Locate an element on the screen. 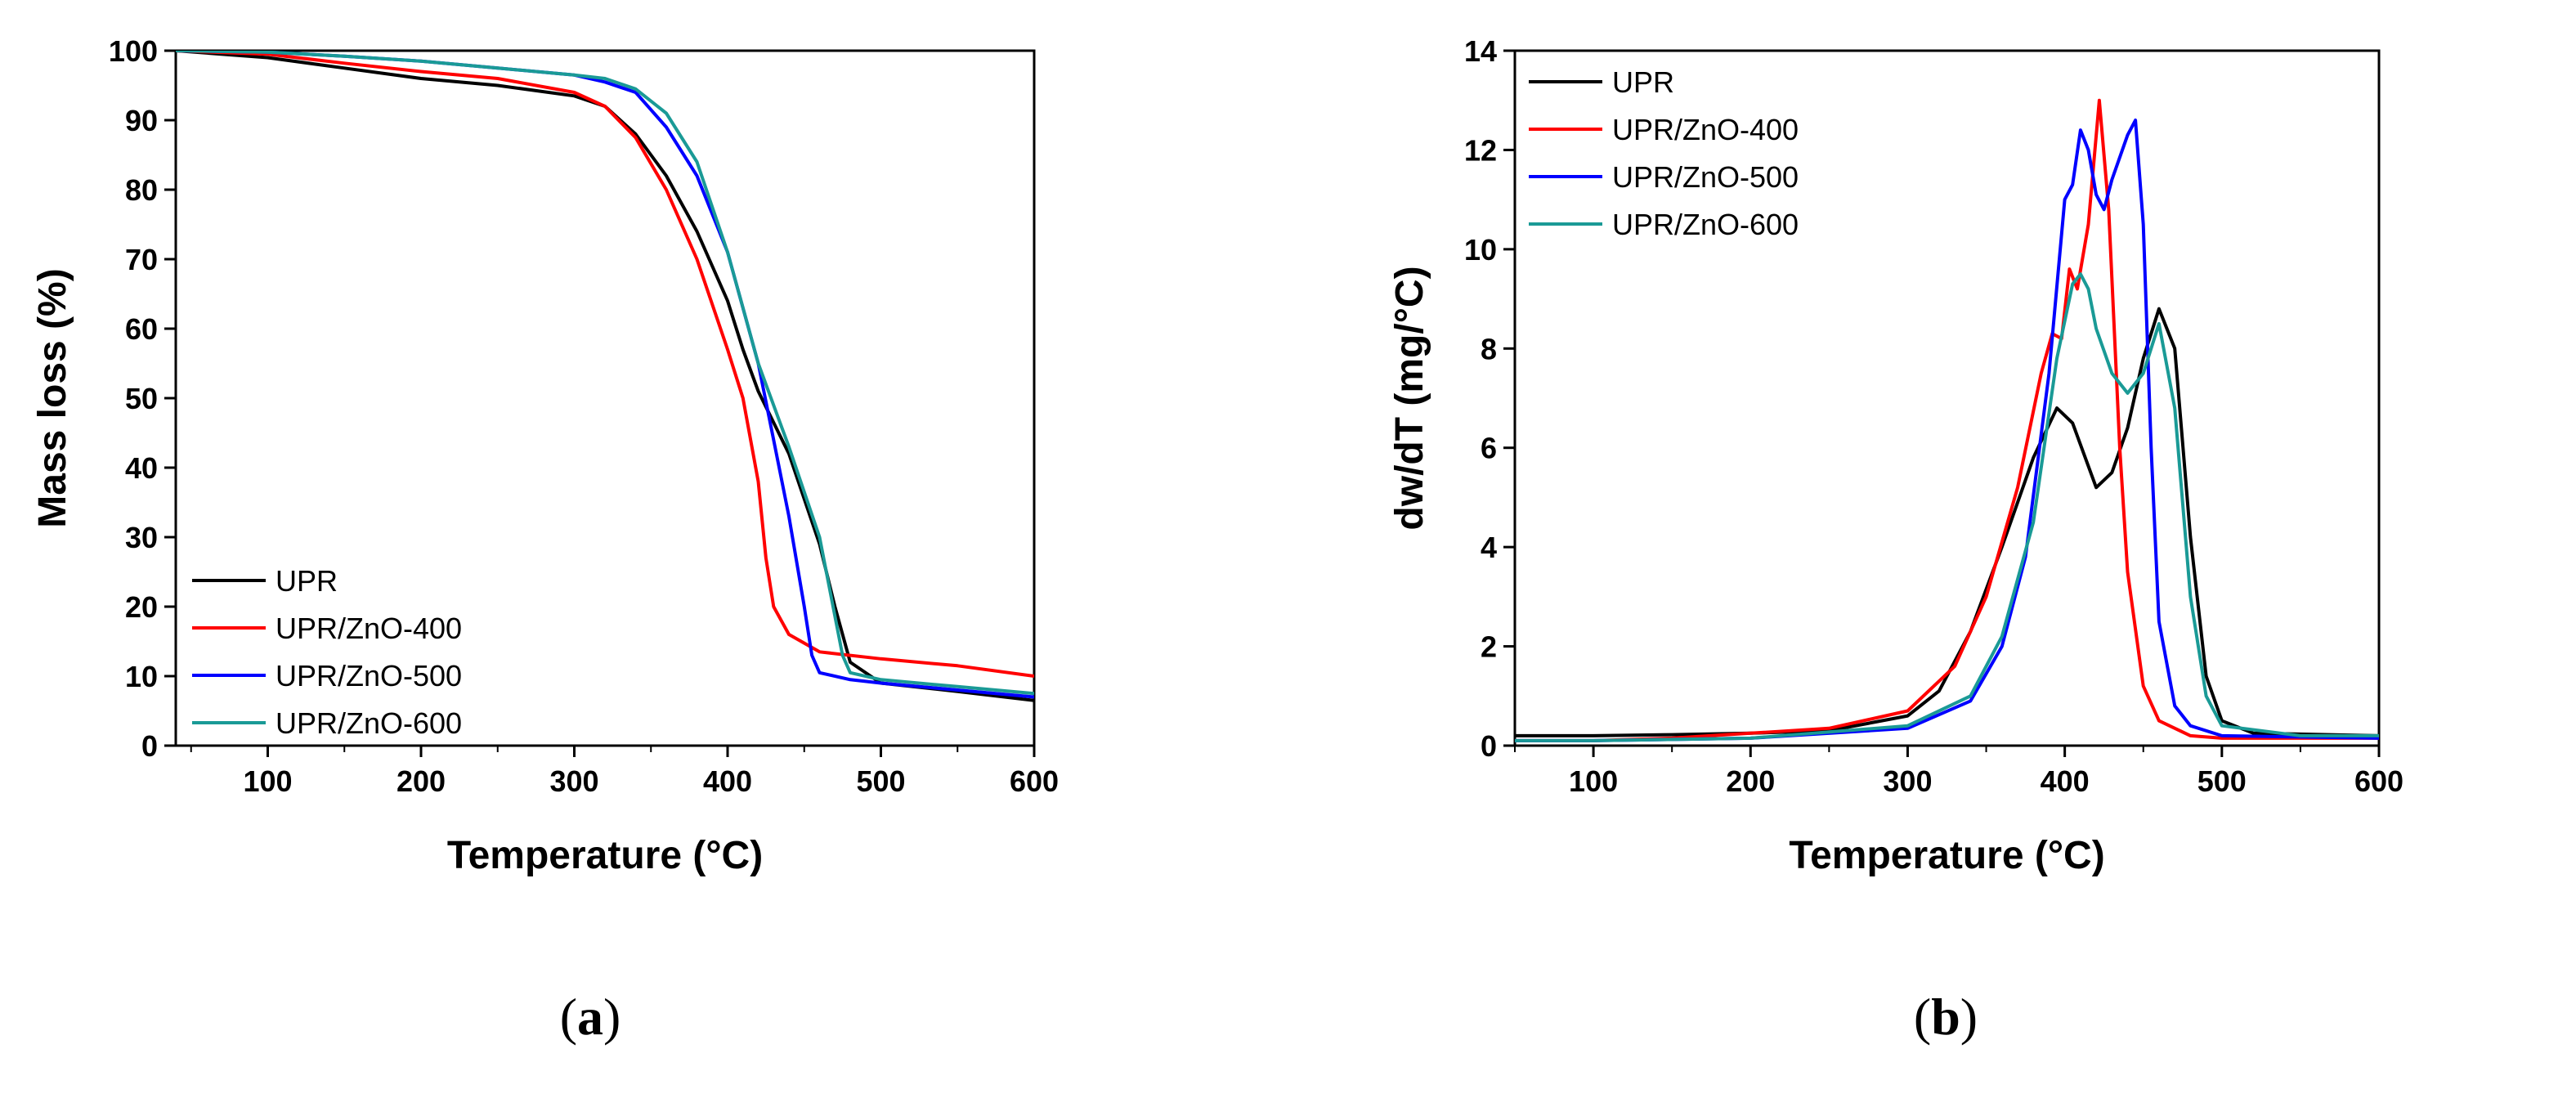 The image size is (2576, 1107). y-tick-label: 50 is located at coordinates (141, 398).